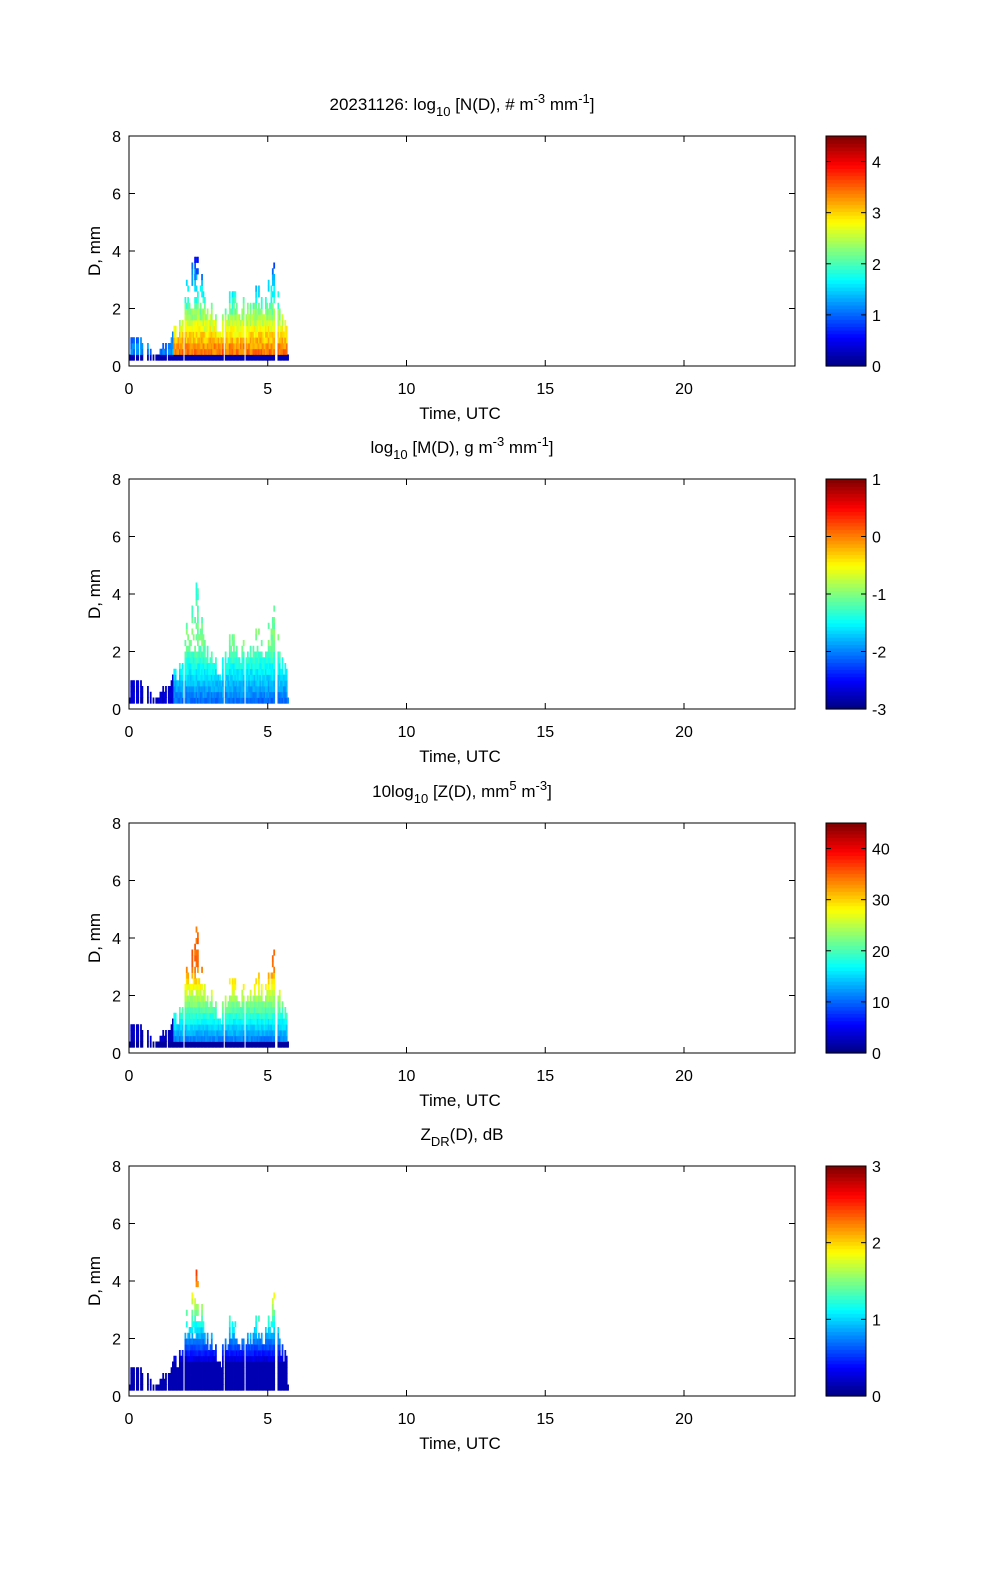 The height and width of the screenshot is (1574, 1000). What do you see at coordinates (116, 195) in the screenshot?
I see `y-tick-label: 6` at bounding box center [116, 195].